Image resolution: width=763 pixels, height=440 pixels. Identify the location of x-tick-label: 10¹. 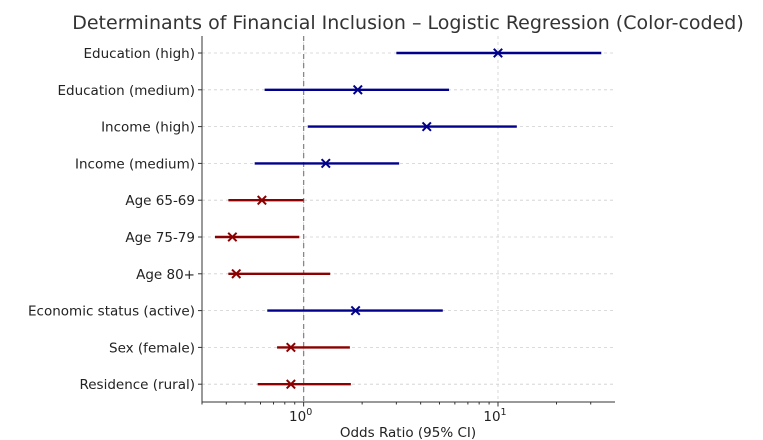
(494, 416).